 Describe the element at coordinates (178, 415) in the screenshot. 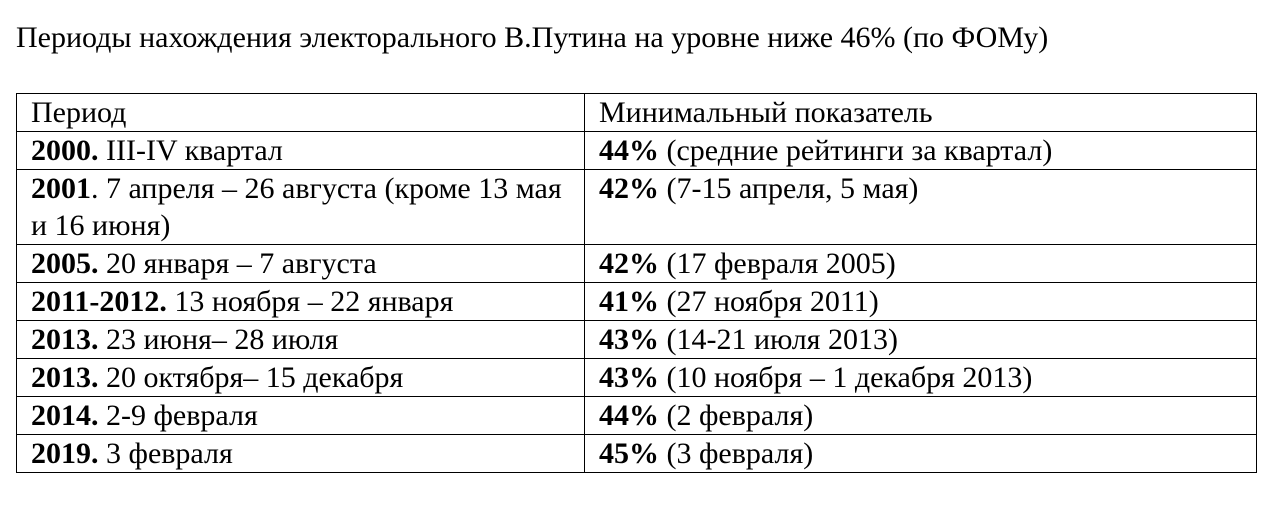

I see `period-range: 2-9 февраля` at that location.